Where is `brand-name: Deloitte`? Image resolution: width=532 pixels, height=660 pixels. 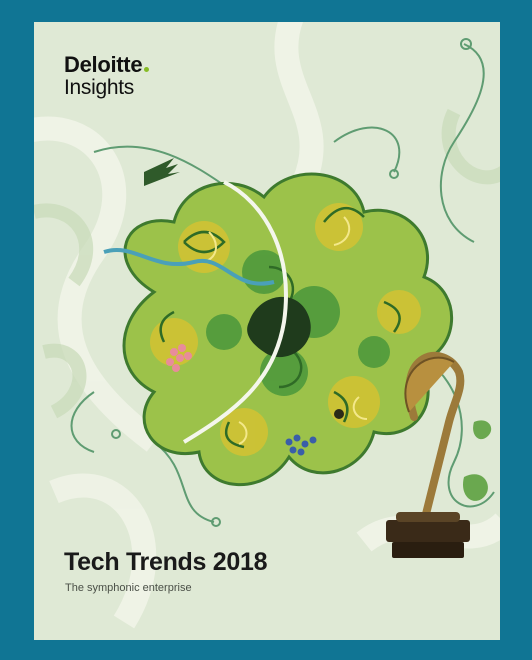 brand-name: Deloitte is located at coordinates (103, 64).